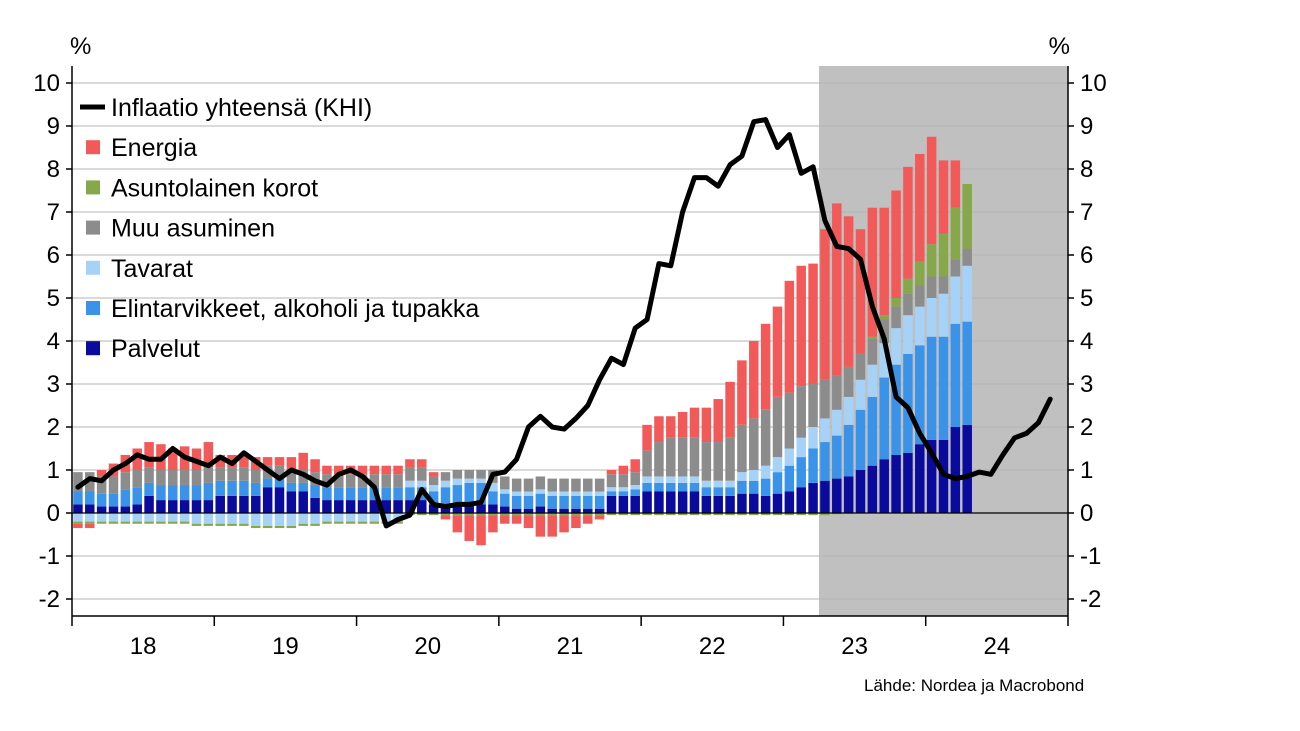  Describe the element at coordinates (49, 556) in the screenshot. I see `y-tick-label-left: -1` at that location.